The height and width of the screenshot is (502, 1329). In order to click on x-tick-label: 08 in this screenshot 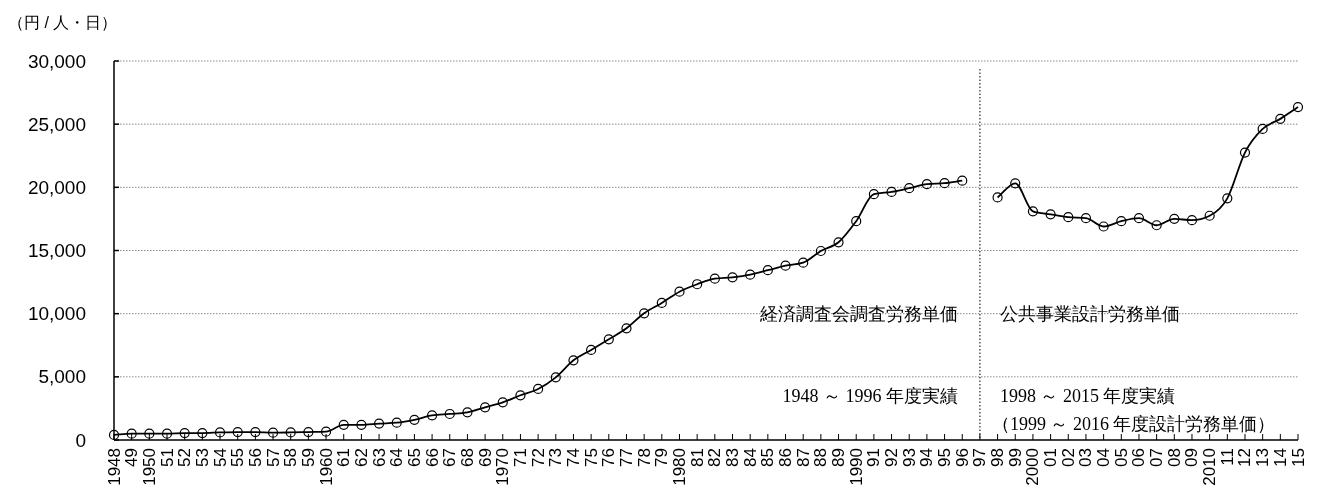, I will do `click(1174, 457)`.